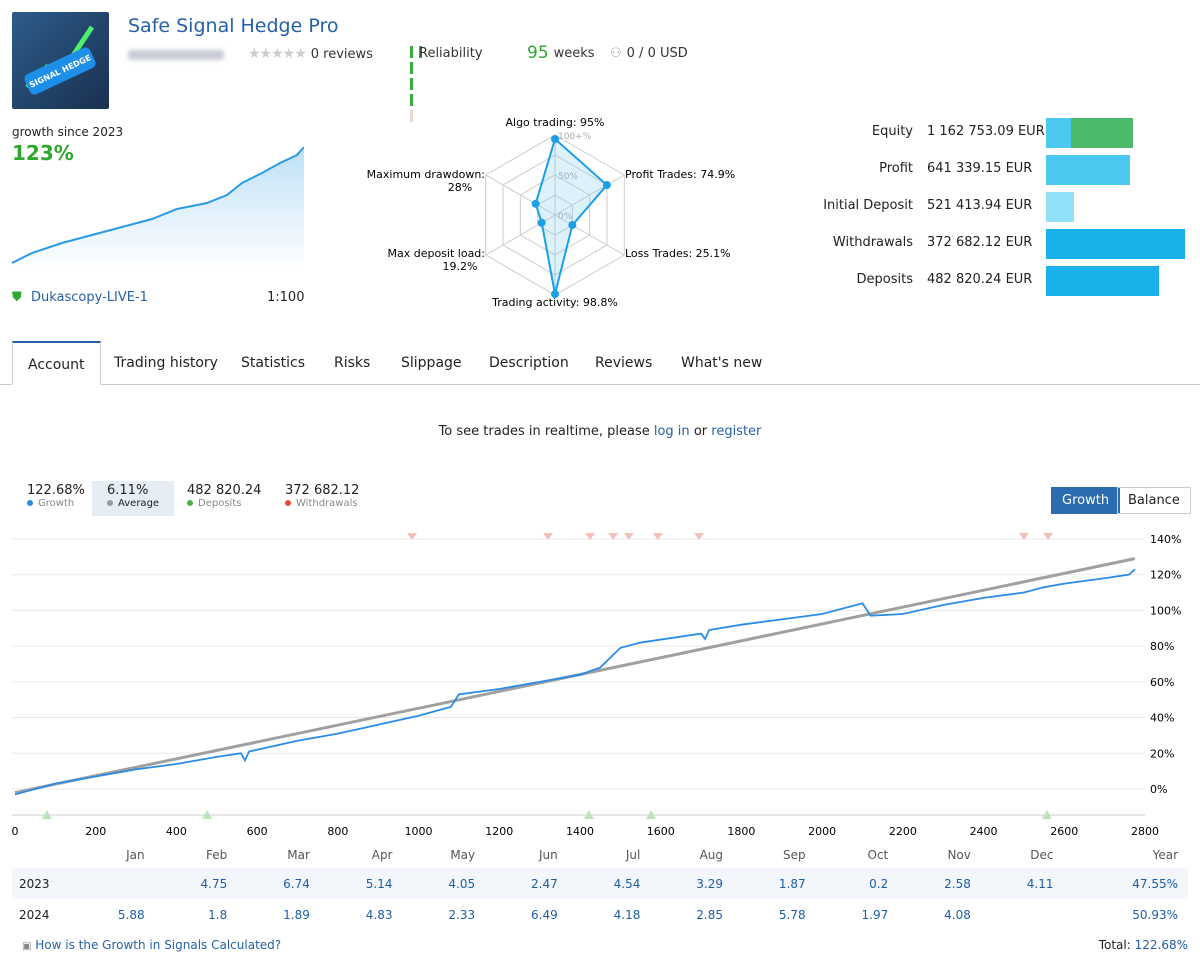 This screenshot has height=968, width=1200. Describe the element at coordinates (273, 363) in the screenshot. I see `tab-statistics: Statistics` at that location.